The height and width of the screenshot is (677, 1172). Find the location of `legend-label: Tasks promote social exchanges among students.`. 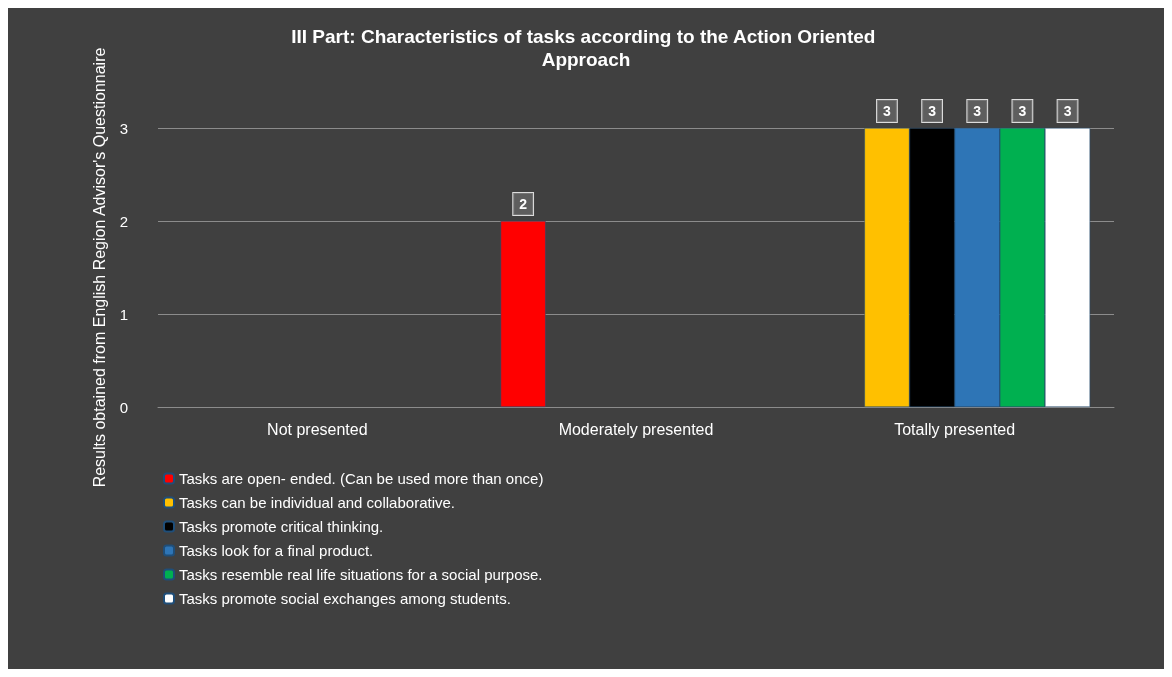

legend-label: Tasks promote social exchanges among students. is located at coordinates (345, 598).